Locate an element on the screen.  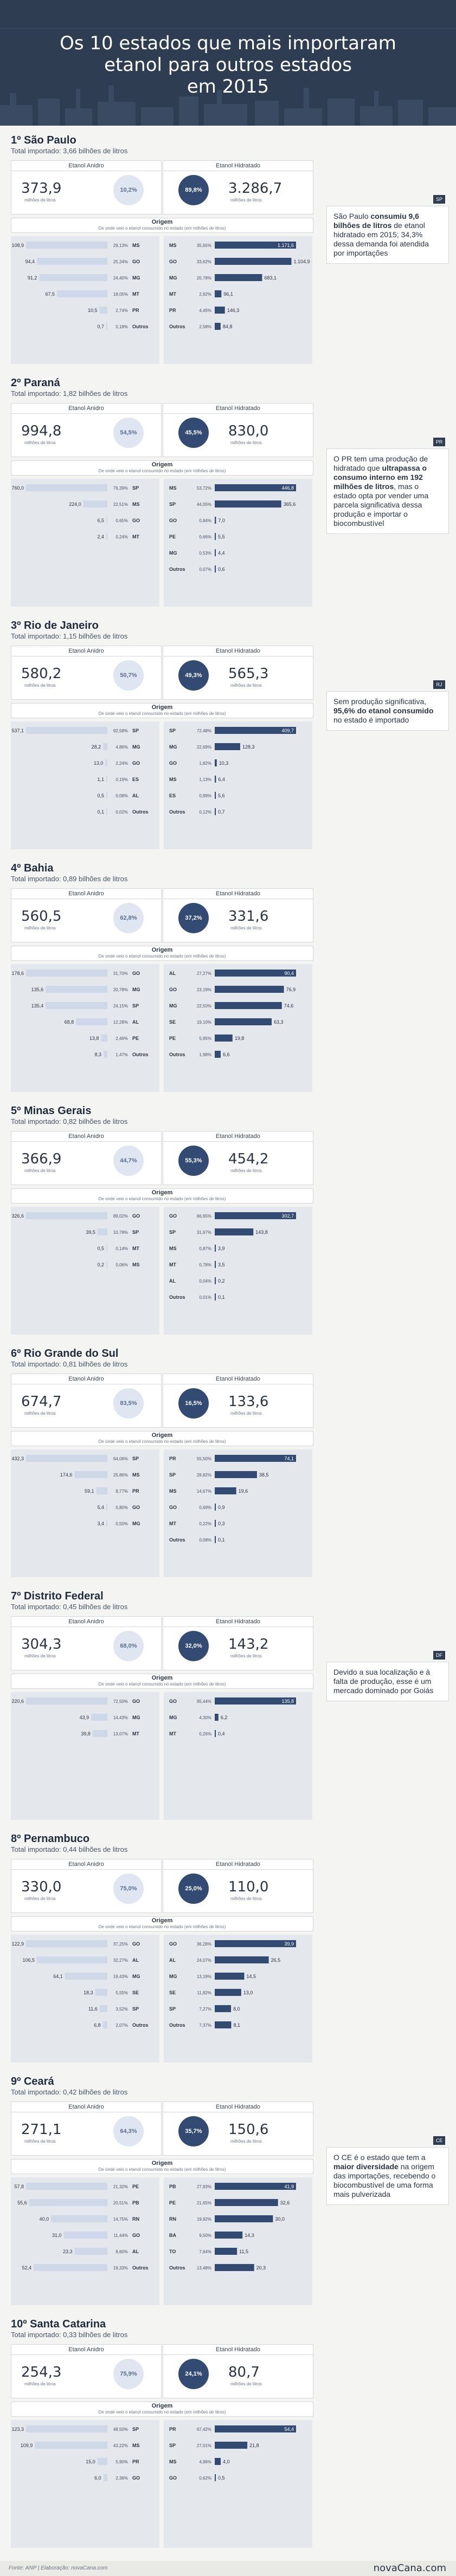
hidratado-pct-label: 0,84% is located at coordinates (205, 520).